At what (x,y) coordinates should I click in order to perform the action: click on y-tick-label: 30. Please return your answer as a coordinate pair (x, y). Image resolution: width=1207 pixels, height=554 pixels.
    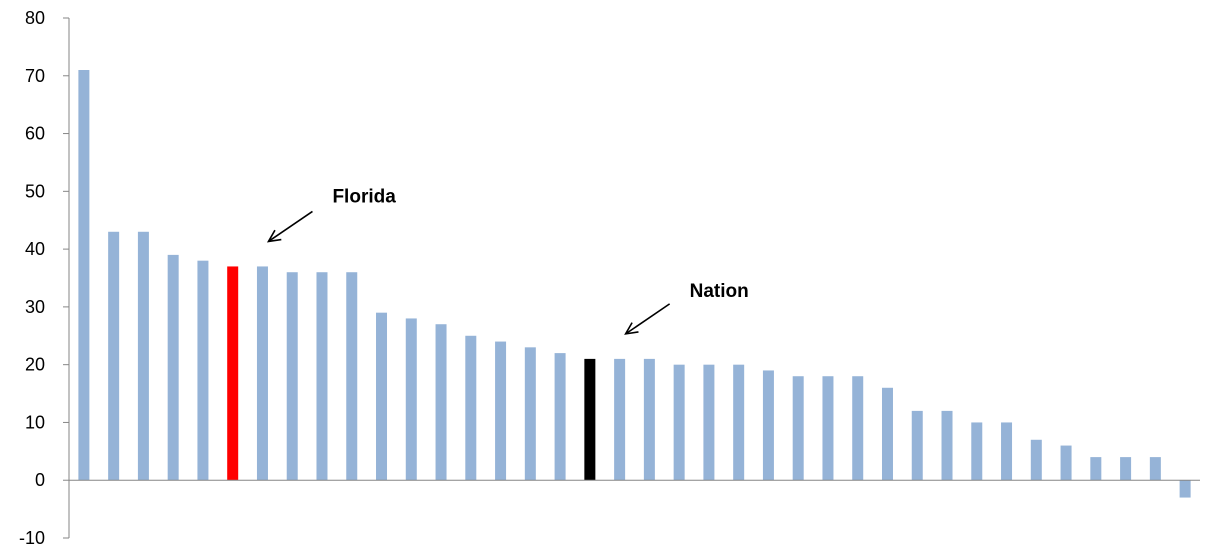
    Looking at the image, I should click on (35, 307).